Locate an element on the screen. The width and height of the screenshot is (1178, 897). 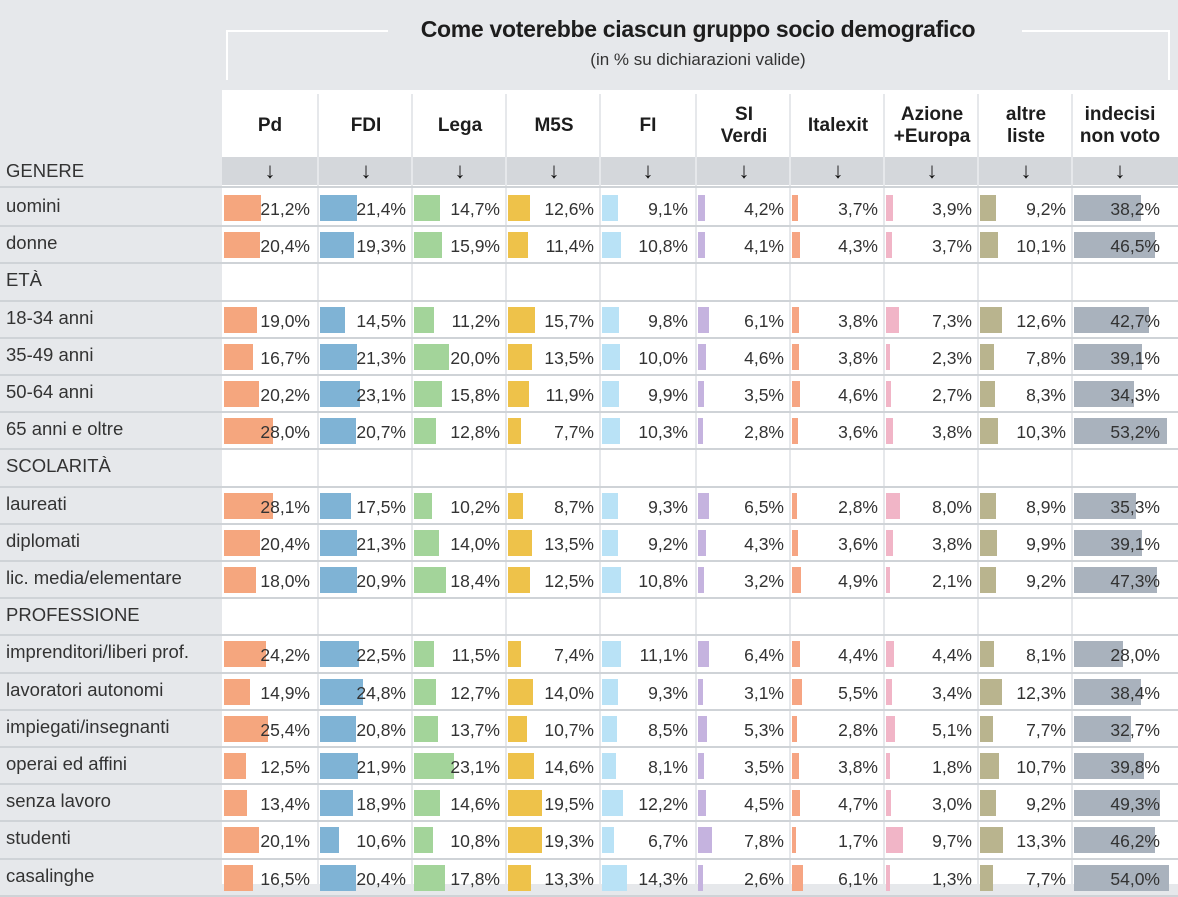
table-cell: 35,3% is located at coordinates (1120, 505).